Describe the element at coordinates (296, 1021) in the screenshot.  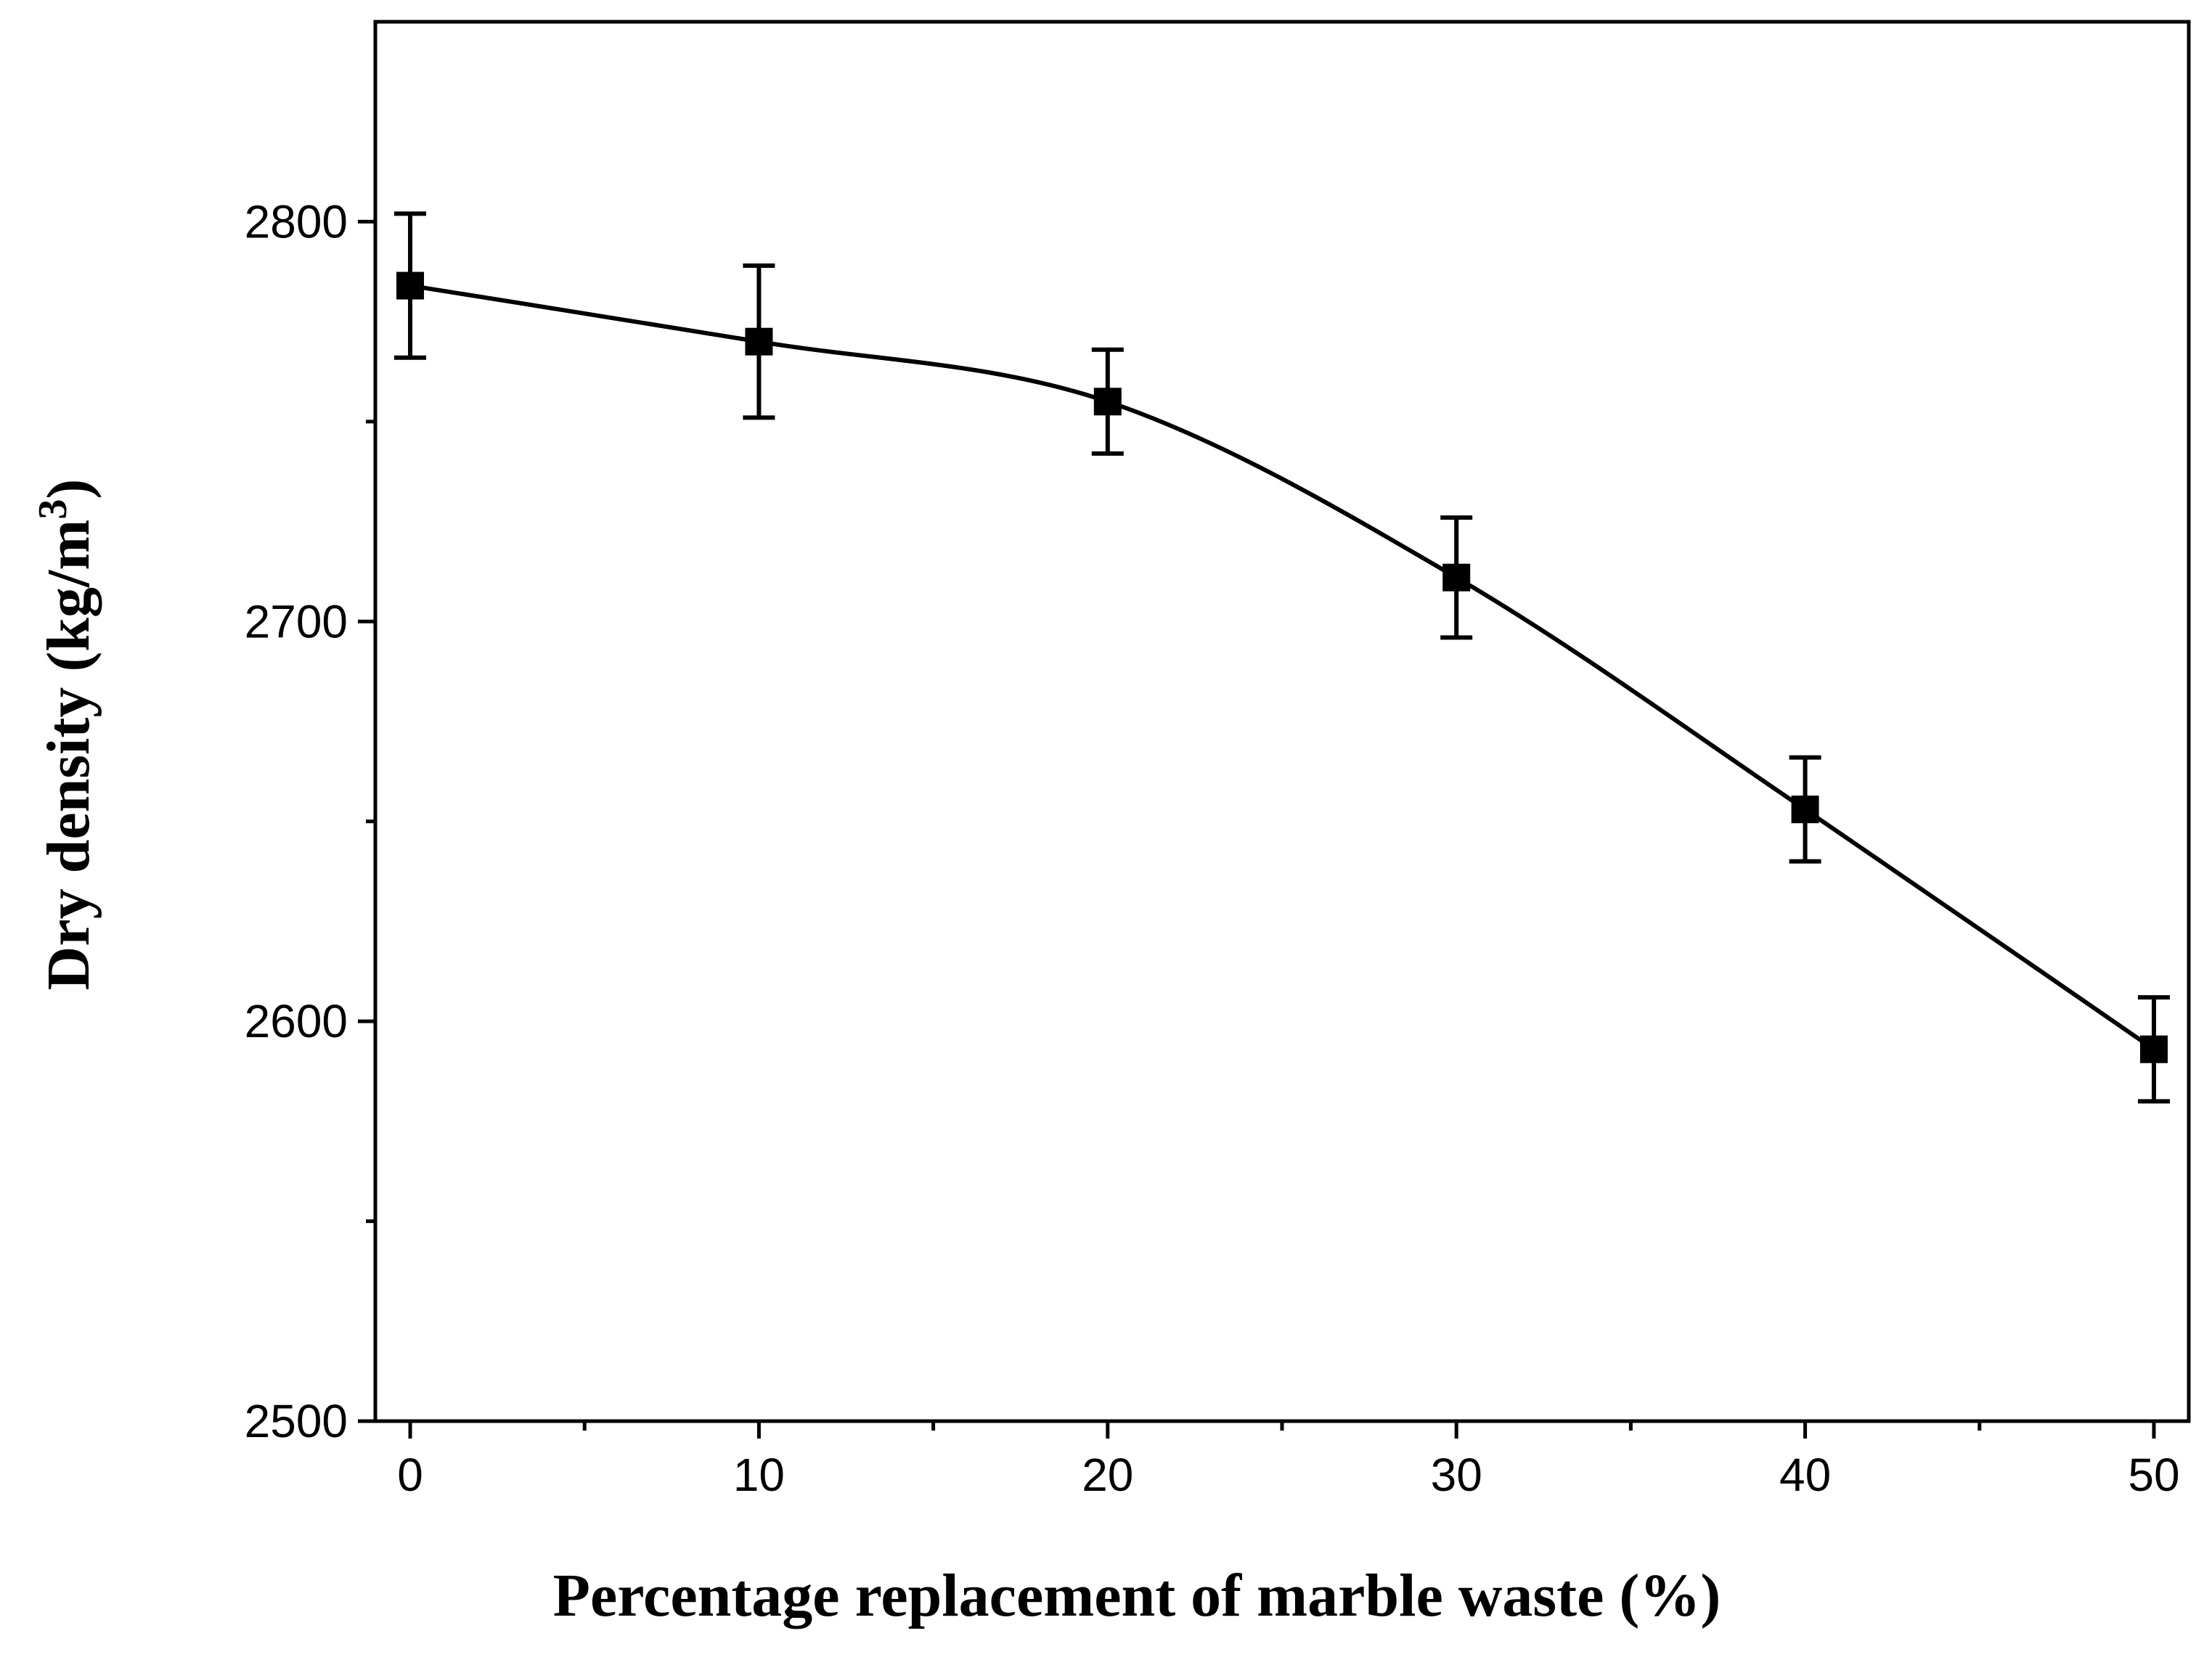
I see `y-tick-label: 2600` at that location.